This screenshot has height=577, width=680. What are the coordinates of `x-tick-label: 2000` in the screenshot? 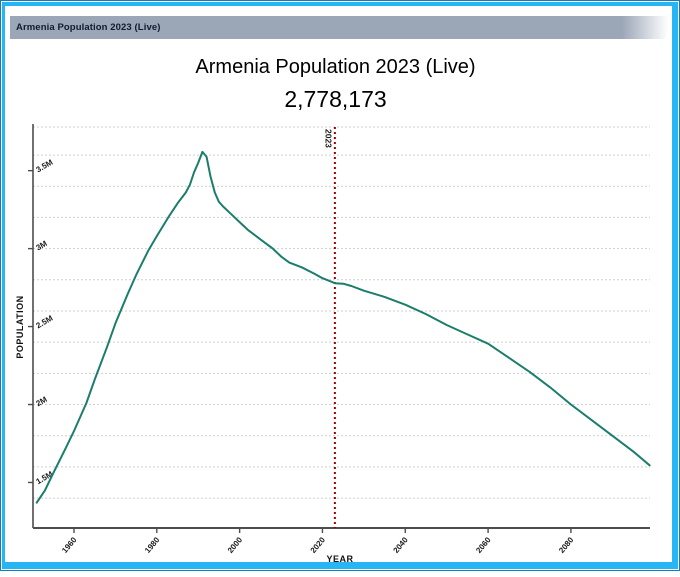 It's located at (235, 545).